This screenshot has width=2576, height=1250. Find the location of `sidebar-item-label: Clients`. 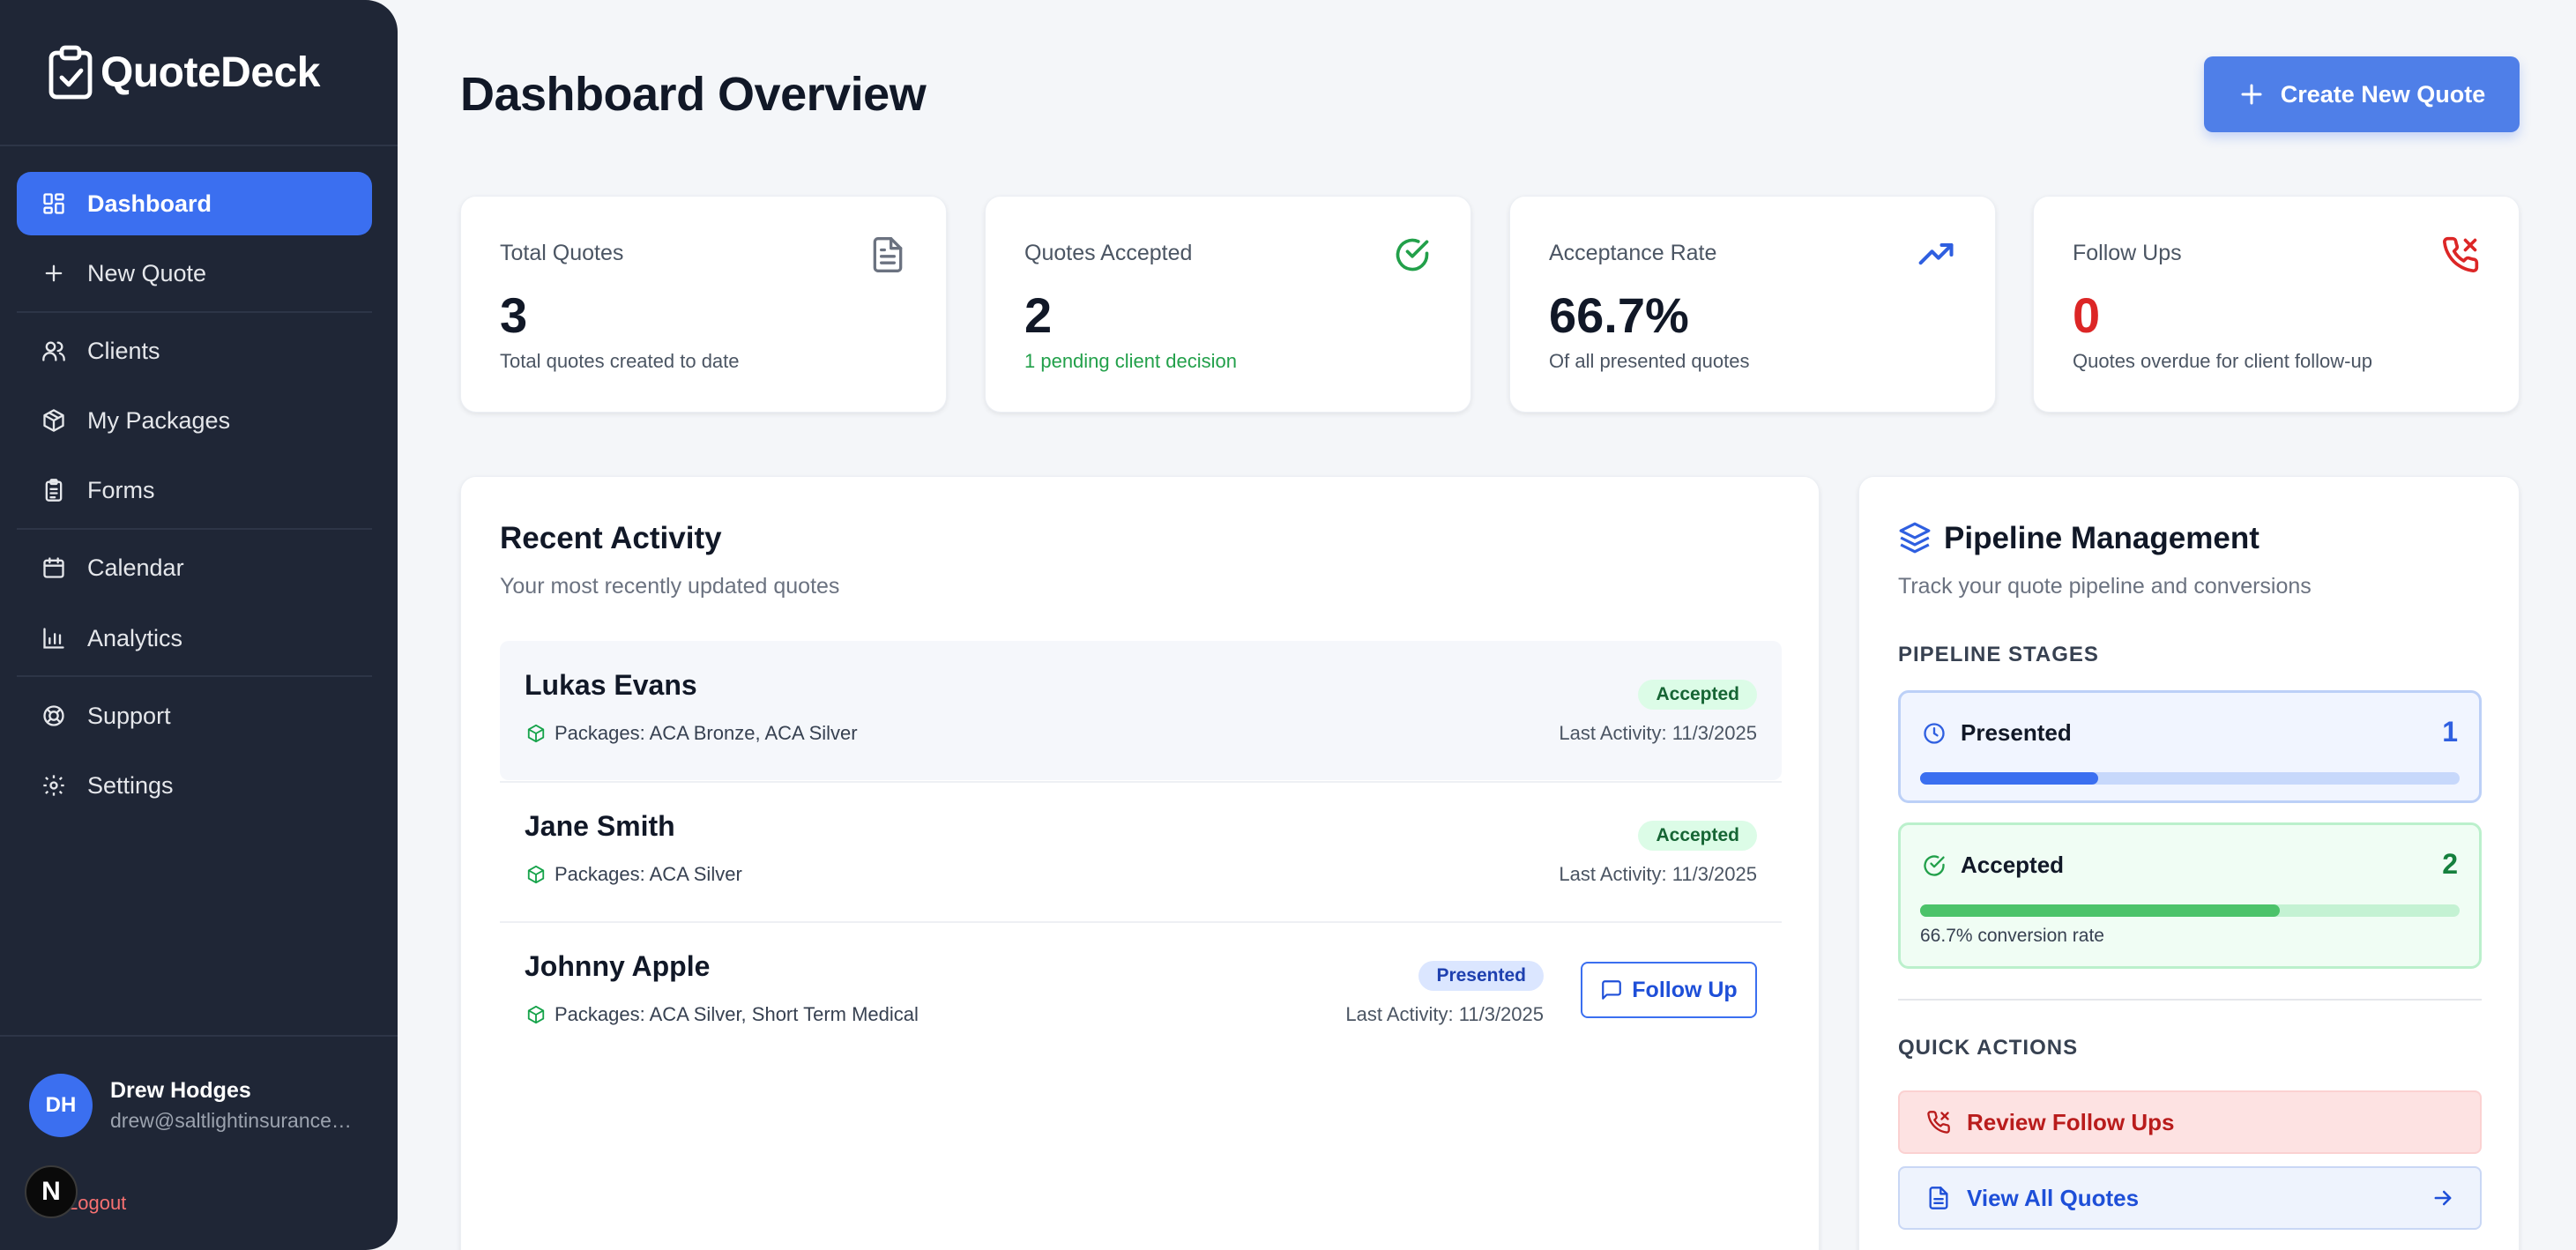

sidebar-item-label: Clients is located at coordinates (123, 350).